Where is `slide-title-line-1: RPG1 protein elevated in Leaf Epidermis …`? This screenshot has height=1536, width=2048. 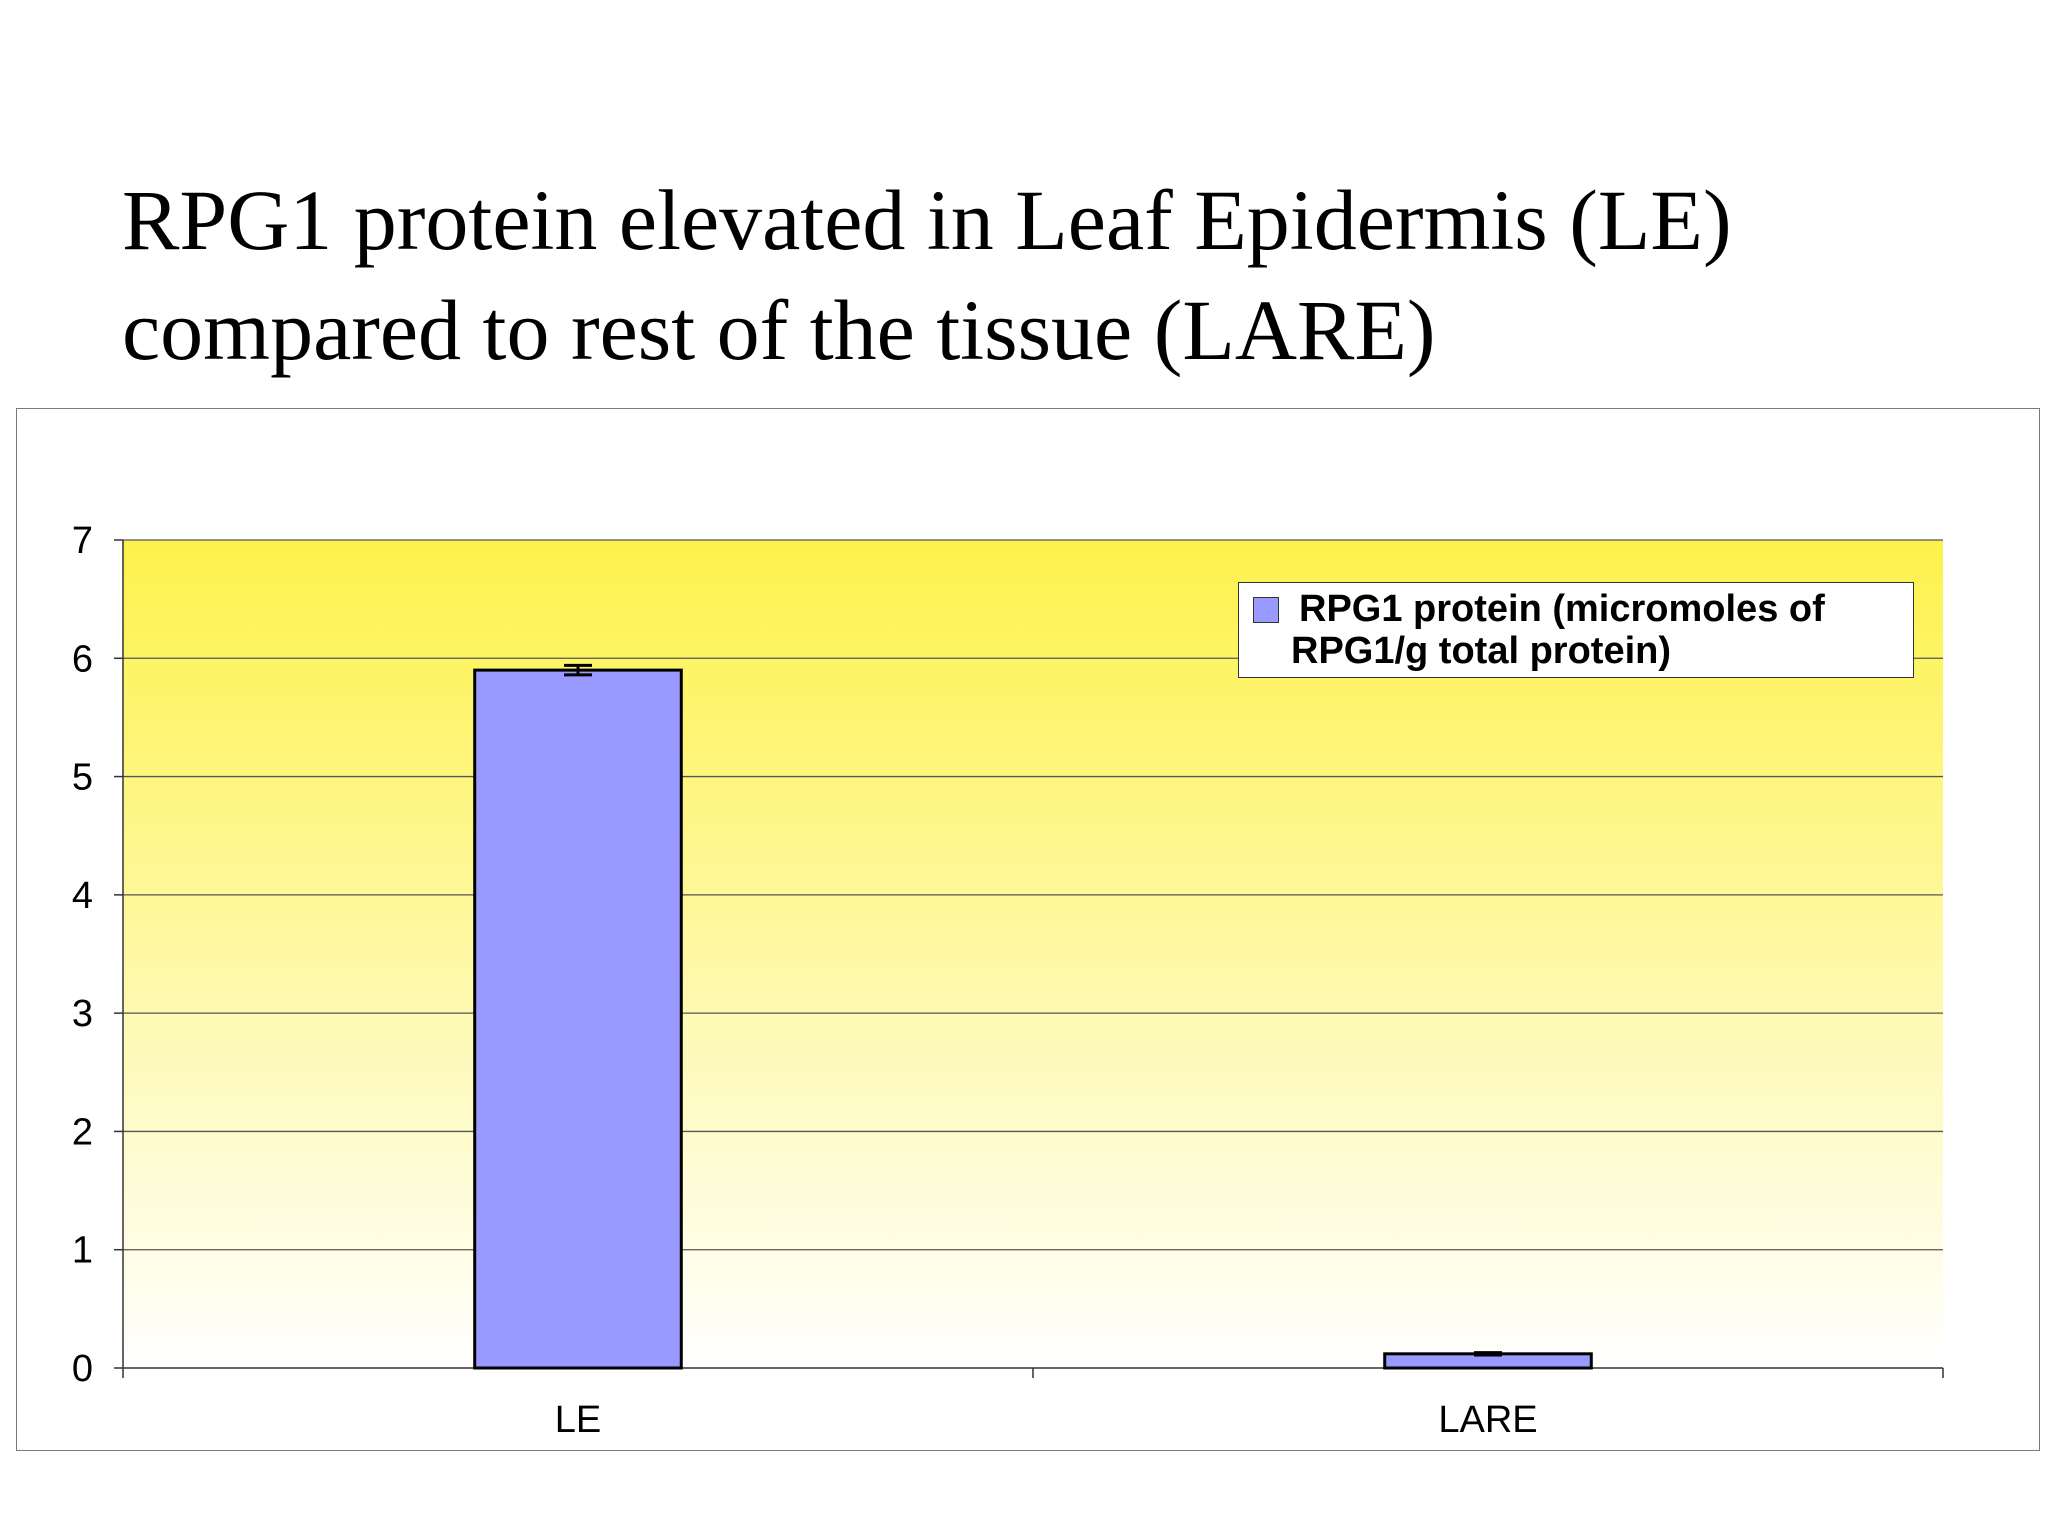 slide-title-line-1: RPG1 protein elevated in Leaf Epidermis … is located at coordinates (927, 220).